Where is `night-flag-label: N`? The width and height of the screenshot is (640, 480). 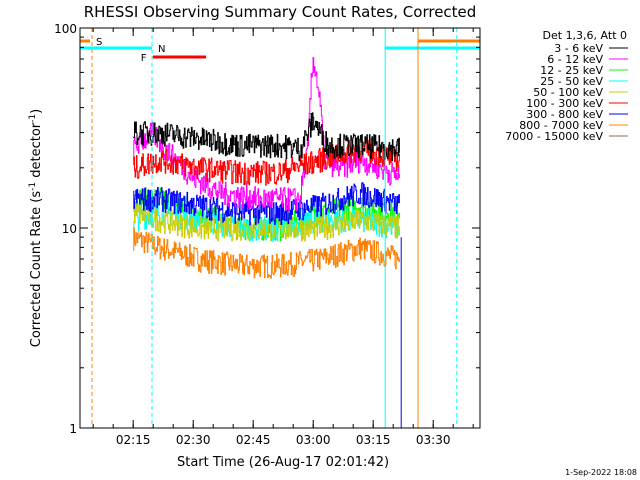
night-flag-label: N is located at coordinates (161, 49).